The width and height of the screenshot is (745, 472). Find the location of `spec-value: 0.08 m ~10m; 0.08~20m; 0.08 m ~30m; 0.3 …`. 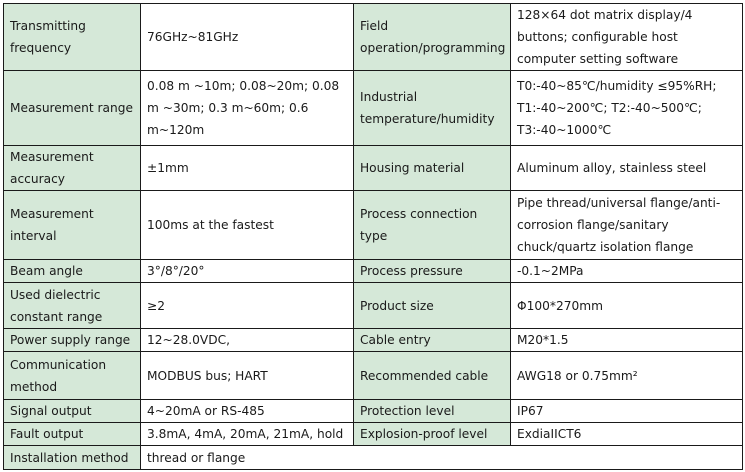

spec-value: 0.08 m ~10m; 0.08~20m; 0.08 m ~30m; 0.3 … is located at coordinates (247, 108).